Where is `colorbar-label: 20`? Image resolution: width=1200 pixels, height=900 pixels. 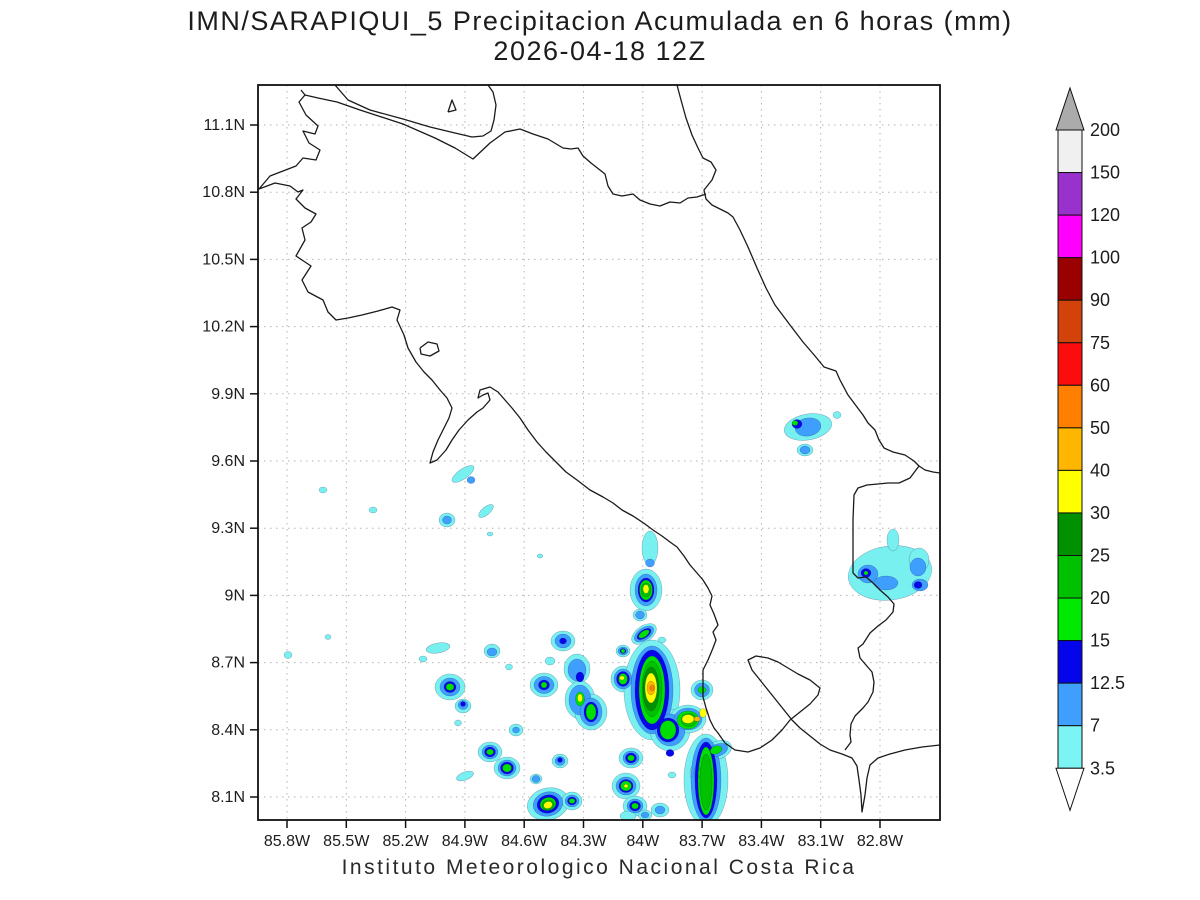 colorbar-label: 20 is located at coordinates (1100, 598).